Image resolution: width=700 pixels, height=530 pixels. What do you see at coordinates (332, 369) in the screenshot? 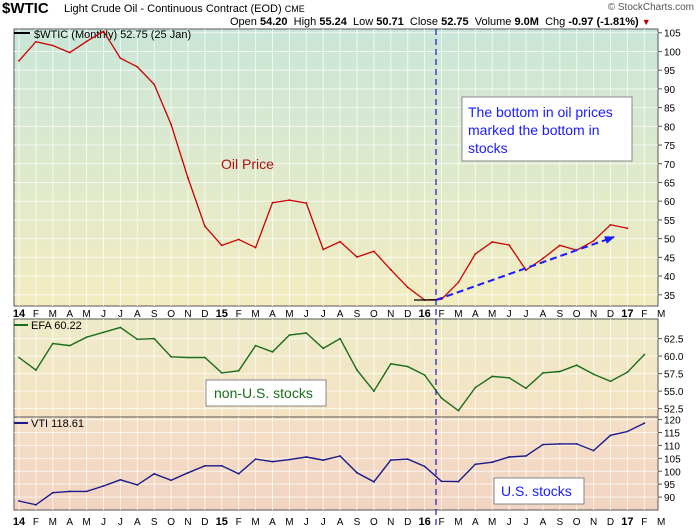
I see `efa-points` at bounding box center [332, 369].